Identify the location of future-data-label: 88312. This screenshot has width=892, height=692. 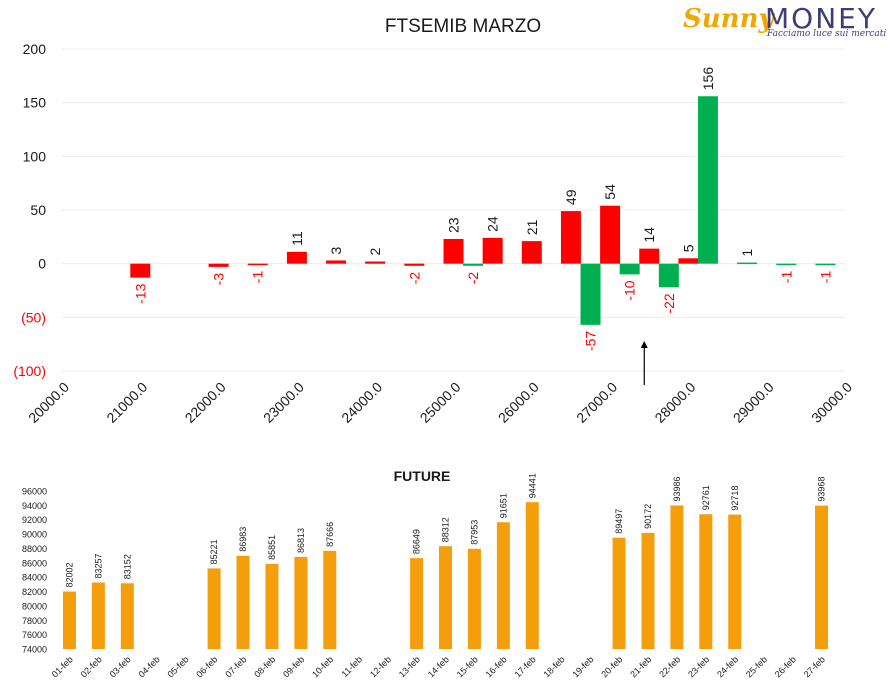
(446, 529).